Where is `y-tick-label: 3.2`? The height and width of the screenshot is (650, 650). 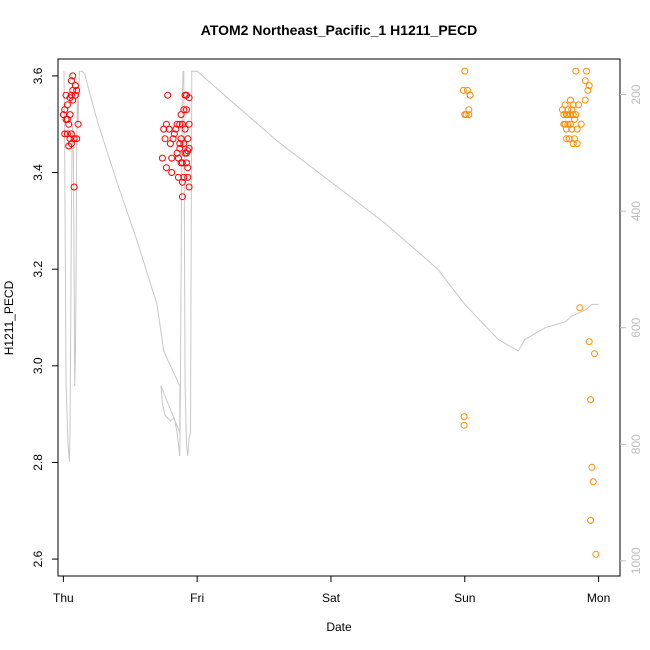
y-tick-label: 3.2 is located at coordinates (38, 269).